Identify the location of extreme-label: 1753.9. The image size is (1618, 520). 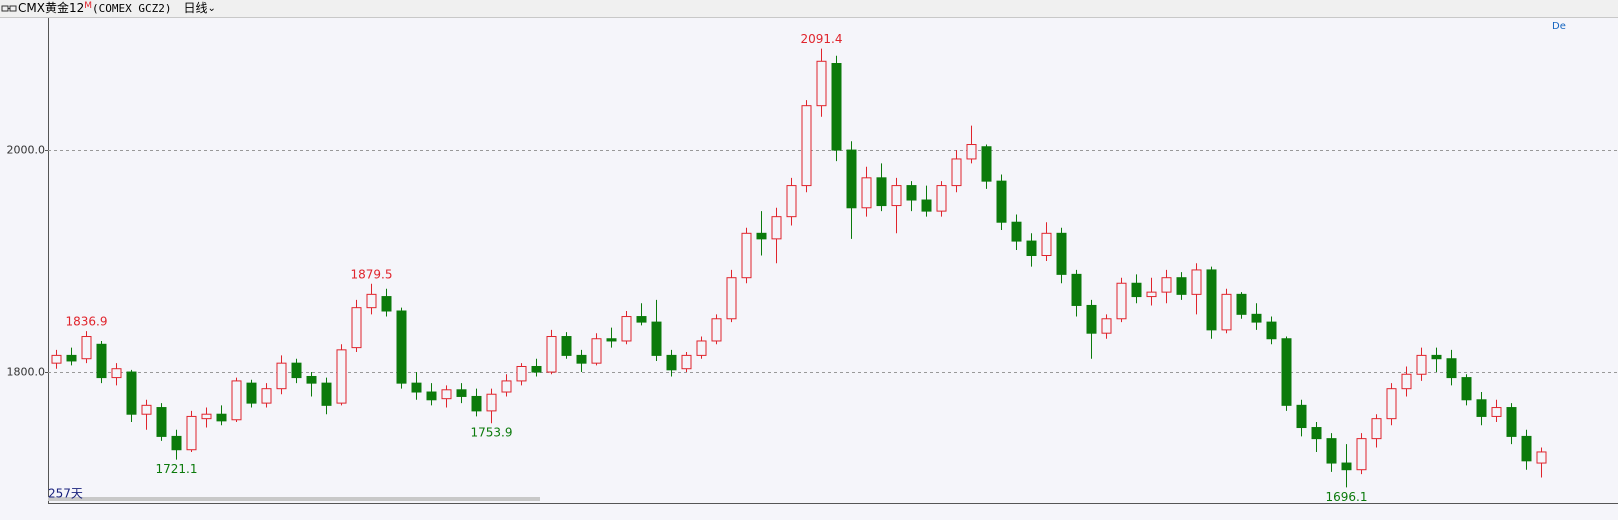
(492, 433).